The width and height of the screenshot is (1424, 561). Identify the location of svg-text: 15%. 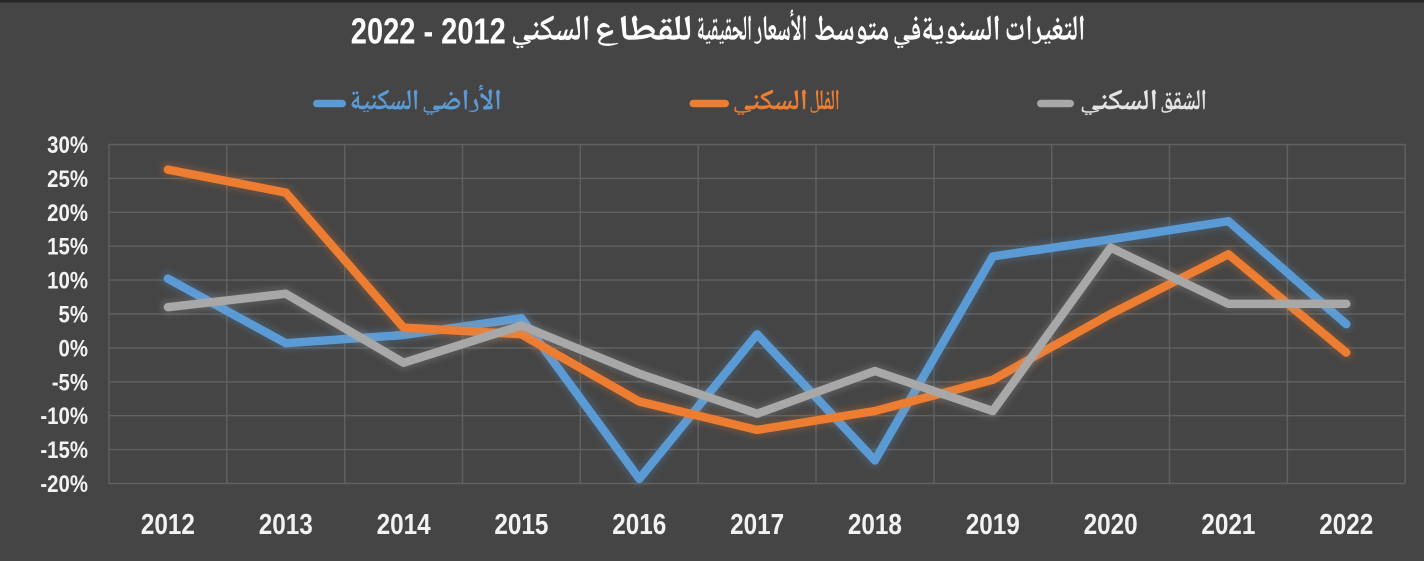
(67, 246).